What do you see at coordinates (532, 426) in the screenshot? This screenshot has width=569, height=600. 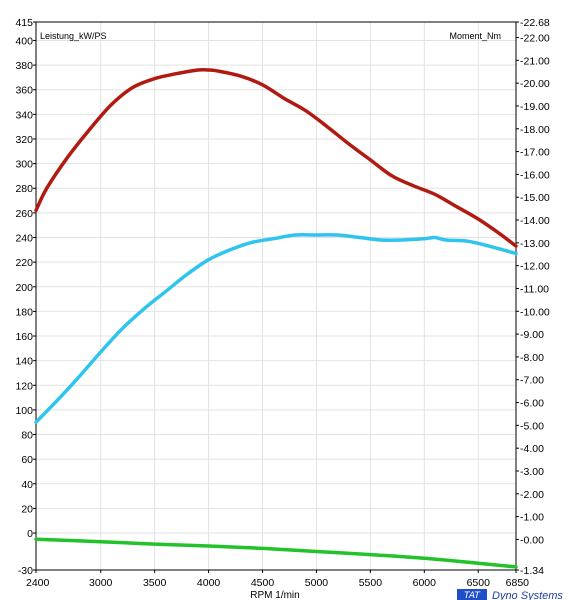 I see `right-tick-label: -5.00` at bounding box center [532, 426].